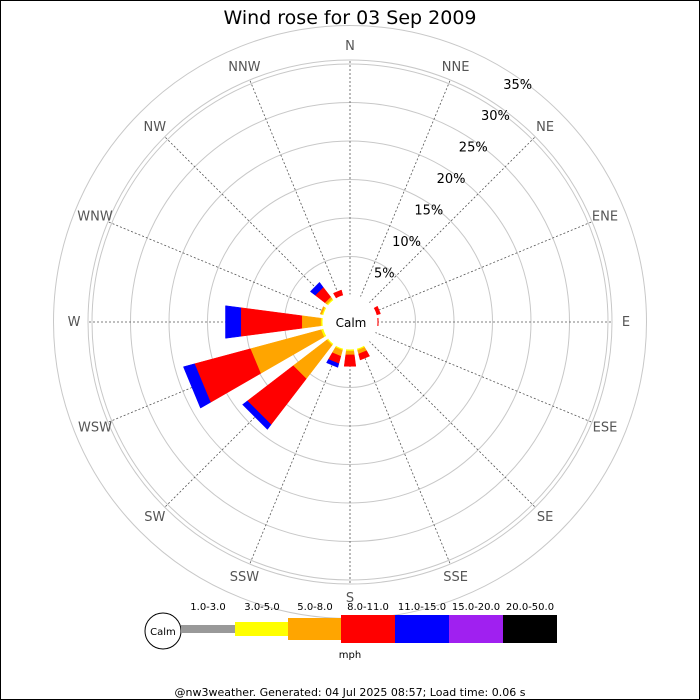 The image size is (700, 700). I want to click on direction-label-ene: ENE, so click(605, 216).